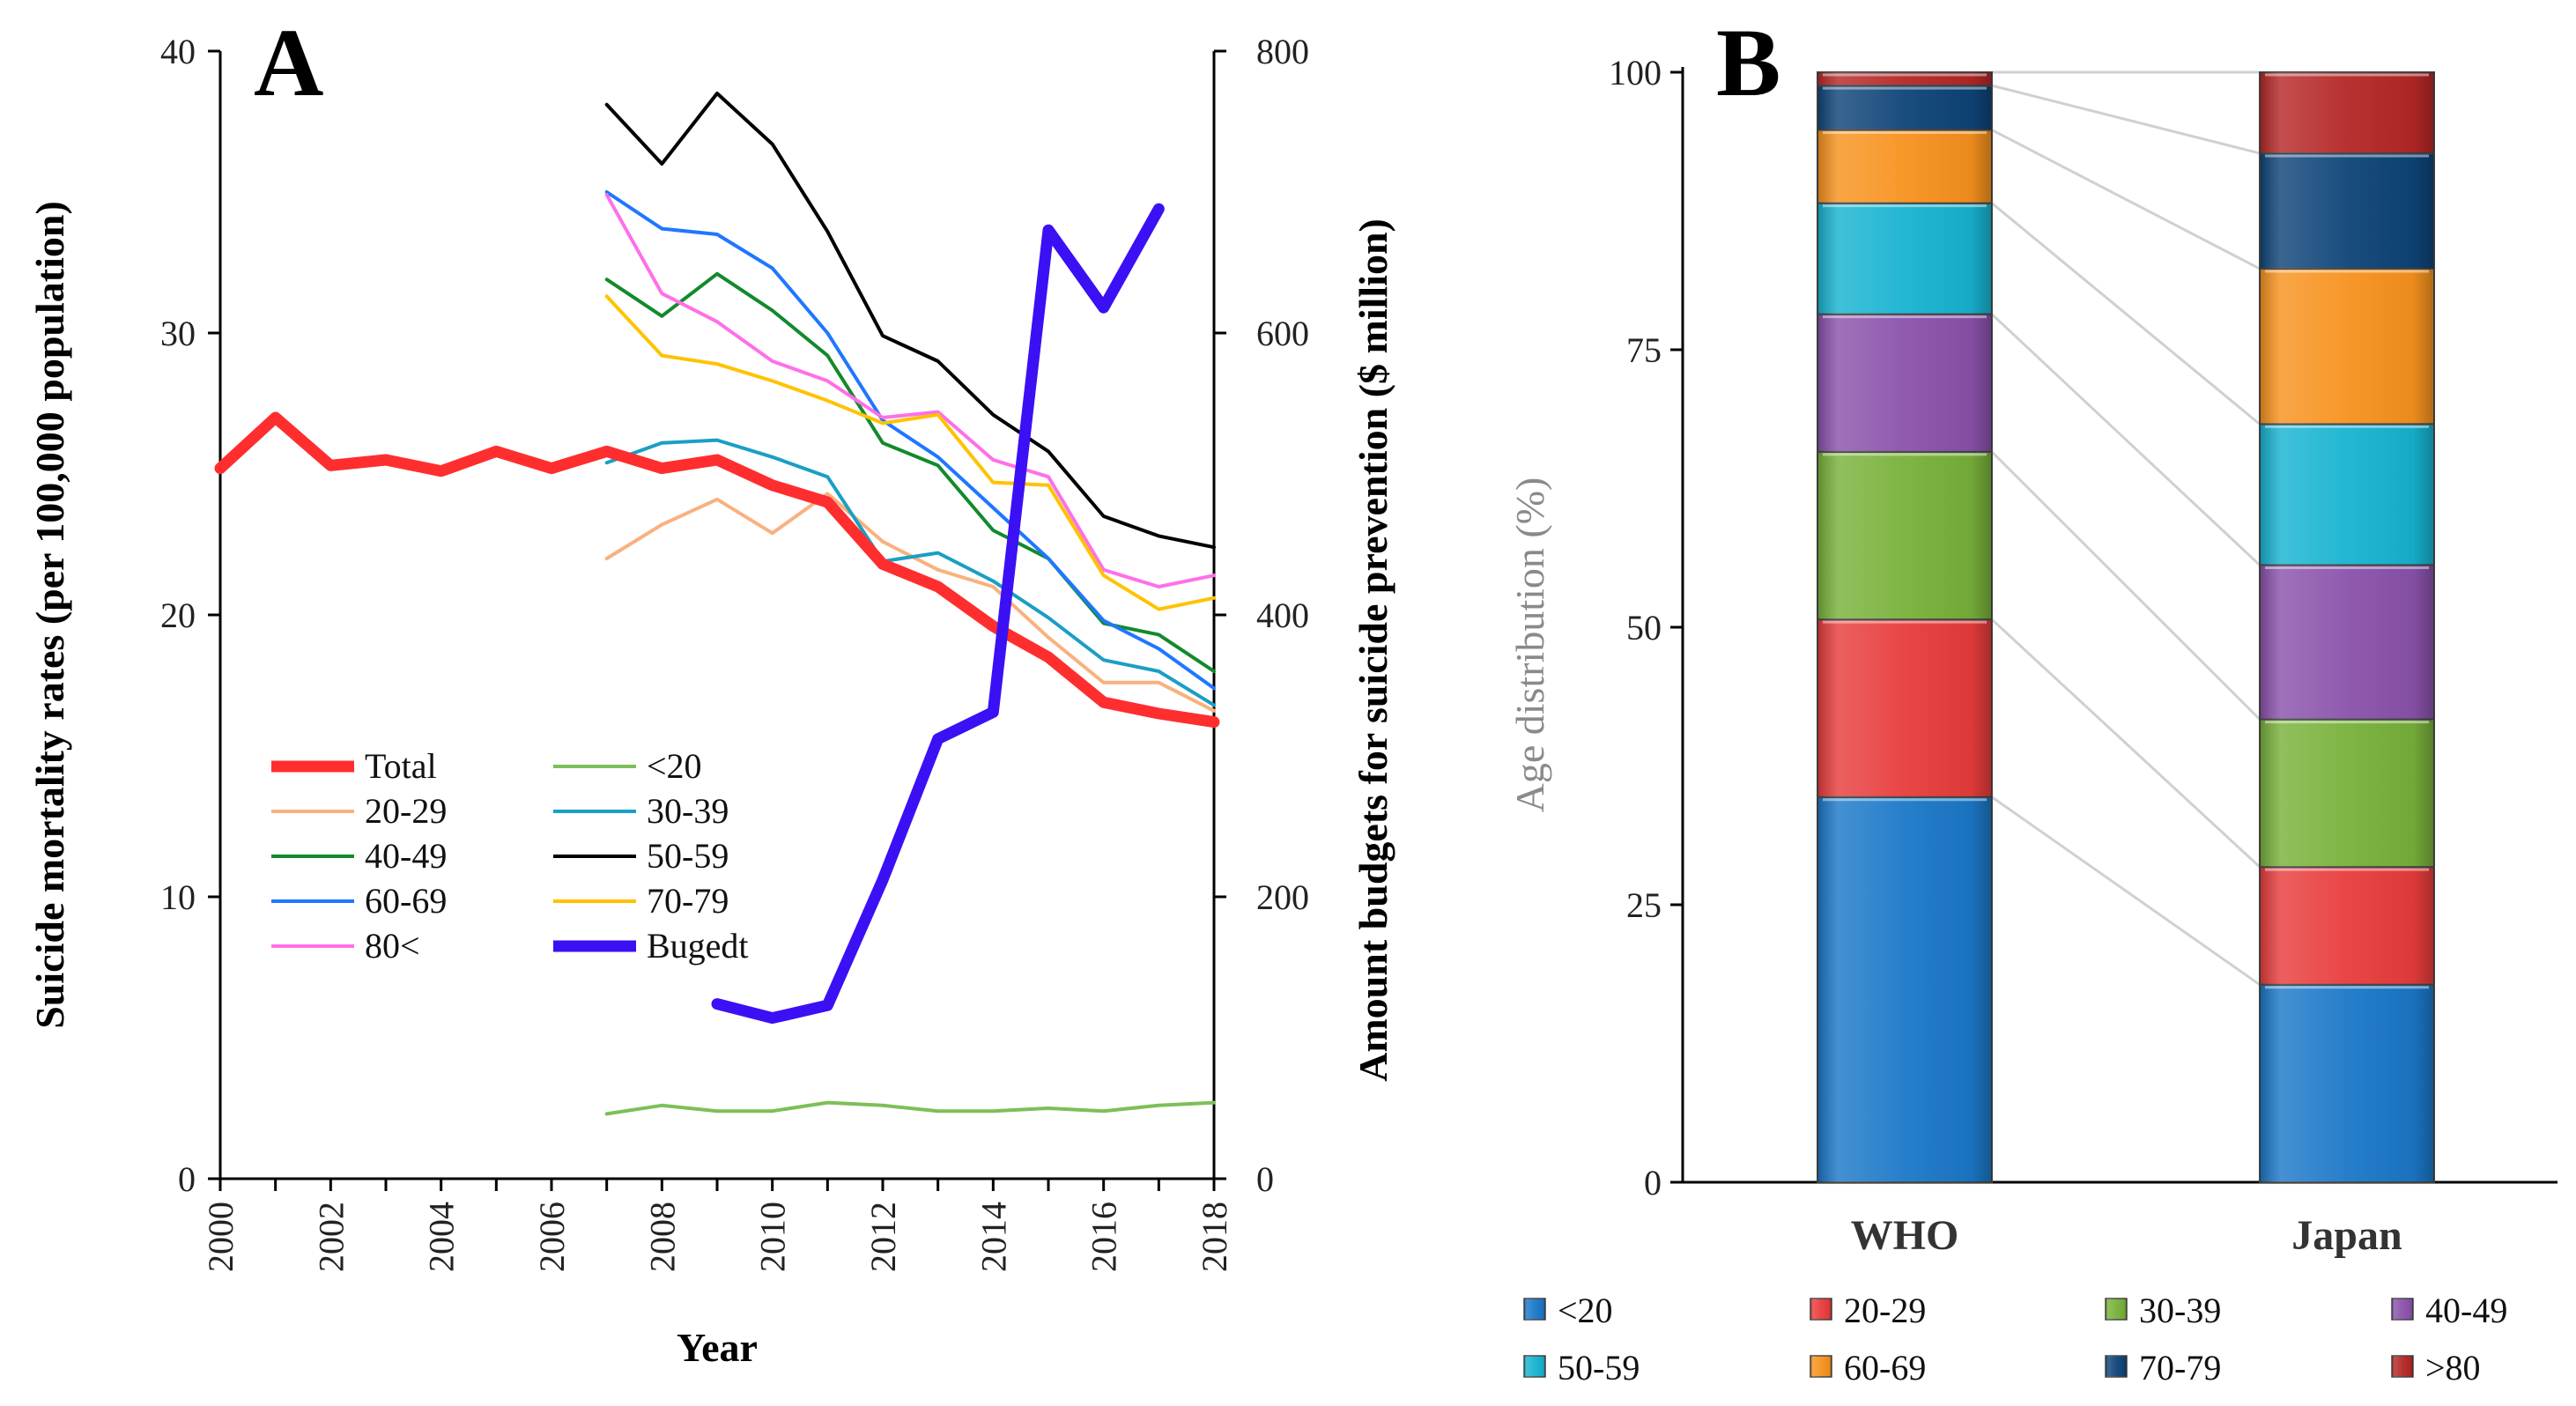 This screenshot has height=1406, width=2576. I want to click on legend-item-total: Total, so click(354, 766).